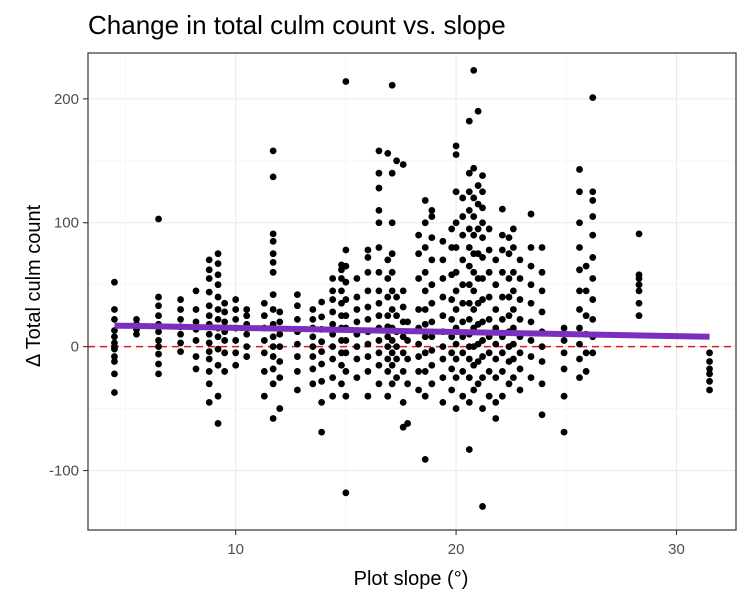 The image size is (750, 600). What do you see at coordinates (235, 549) in the screenshot?
I see `x-tick-label: 10` at bounding box center [235, 549].